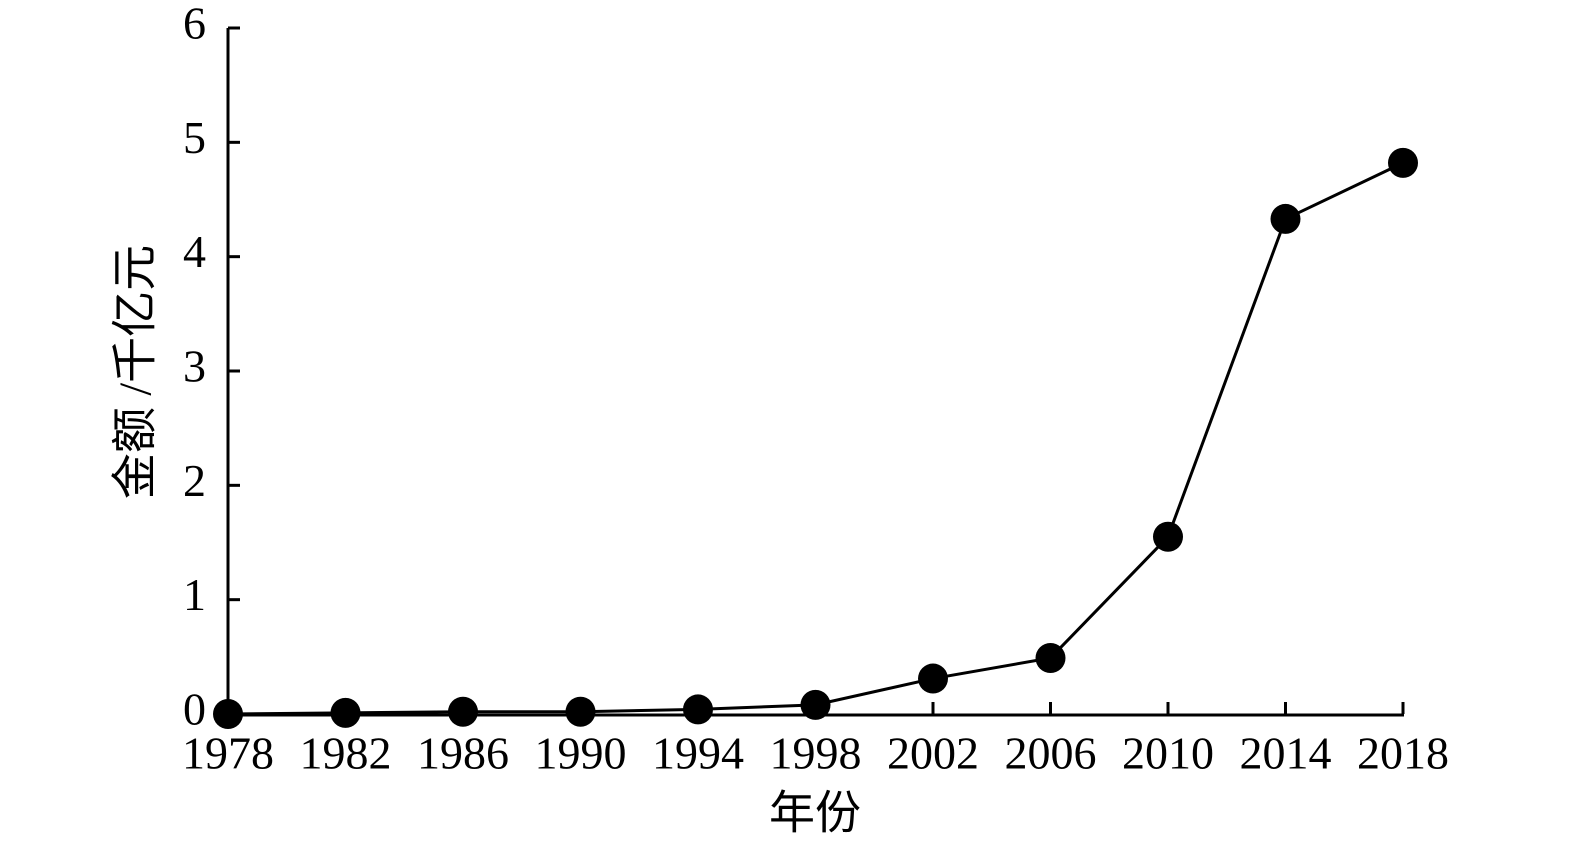  What do you see at coordinates (1403, 753) in the screenshot?
I see `x-tick-label: 2018` at bounding box center [1403, 753].